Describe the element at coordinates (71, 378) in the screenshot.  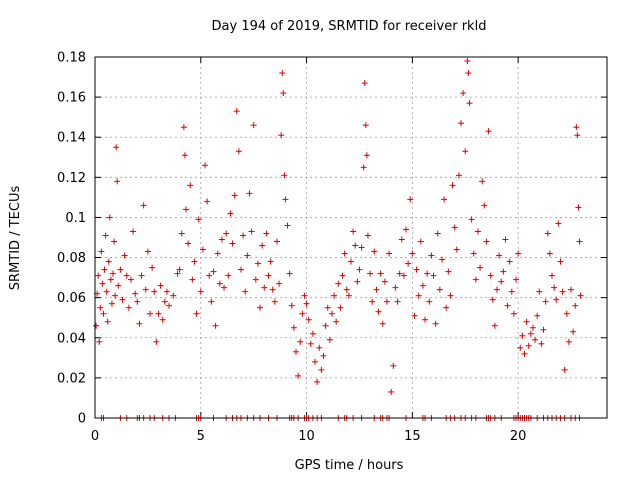
I see `y-tick-label: 0.02` at that location.